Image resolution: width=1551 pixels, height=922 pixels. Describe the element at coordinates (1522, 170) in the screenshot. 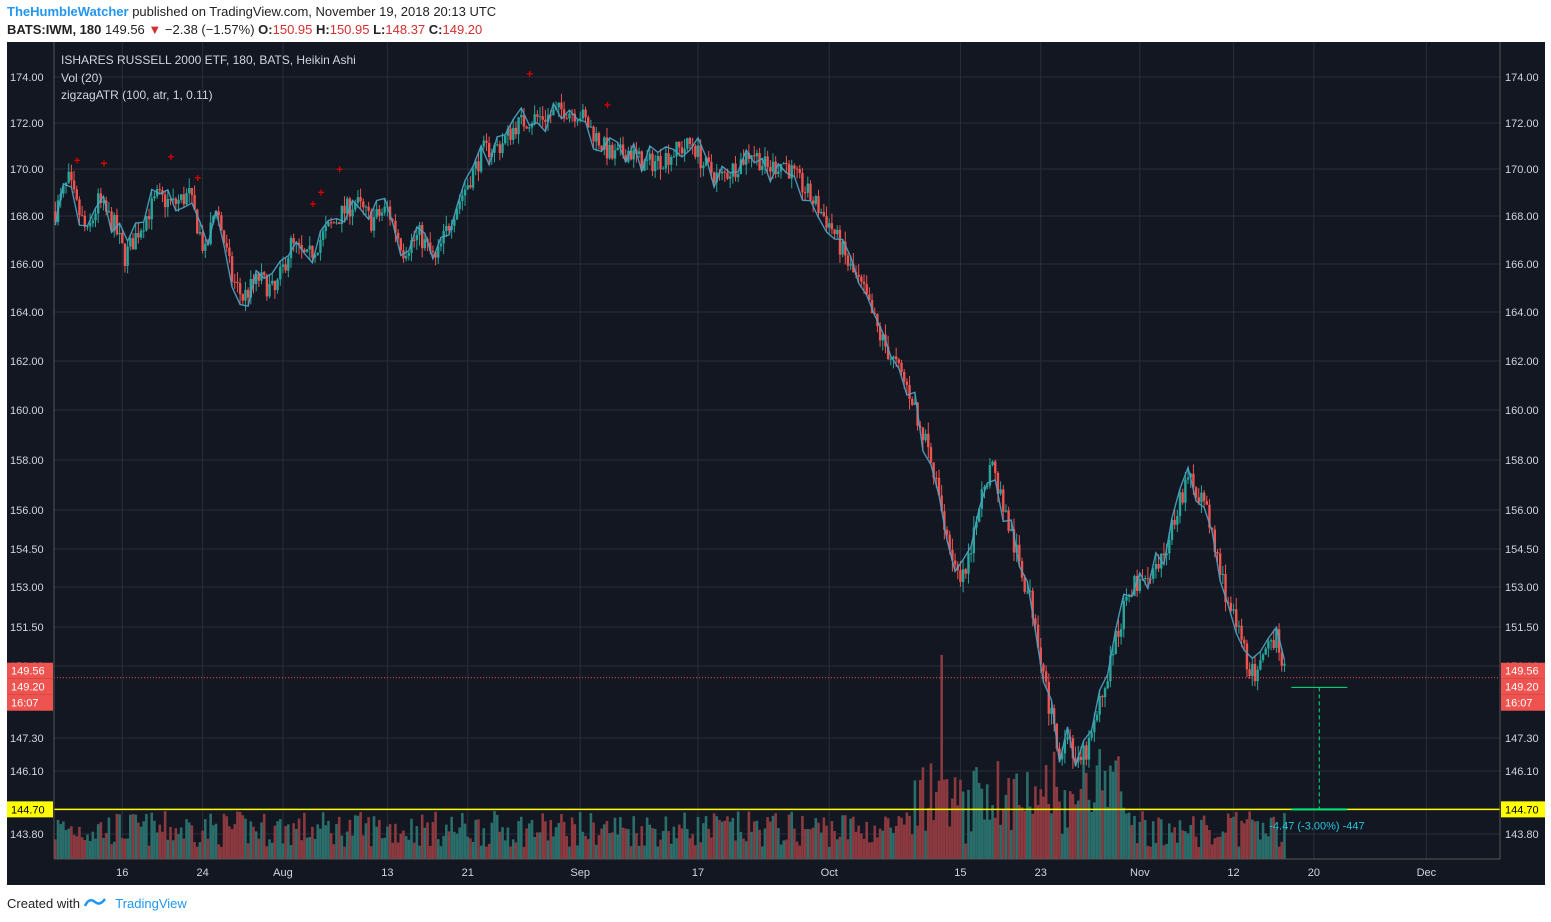

I see `y-tick-label-right: 170.00` at that location.